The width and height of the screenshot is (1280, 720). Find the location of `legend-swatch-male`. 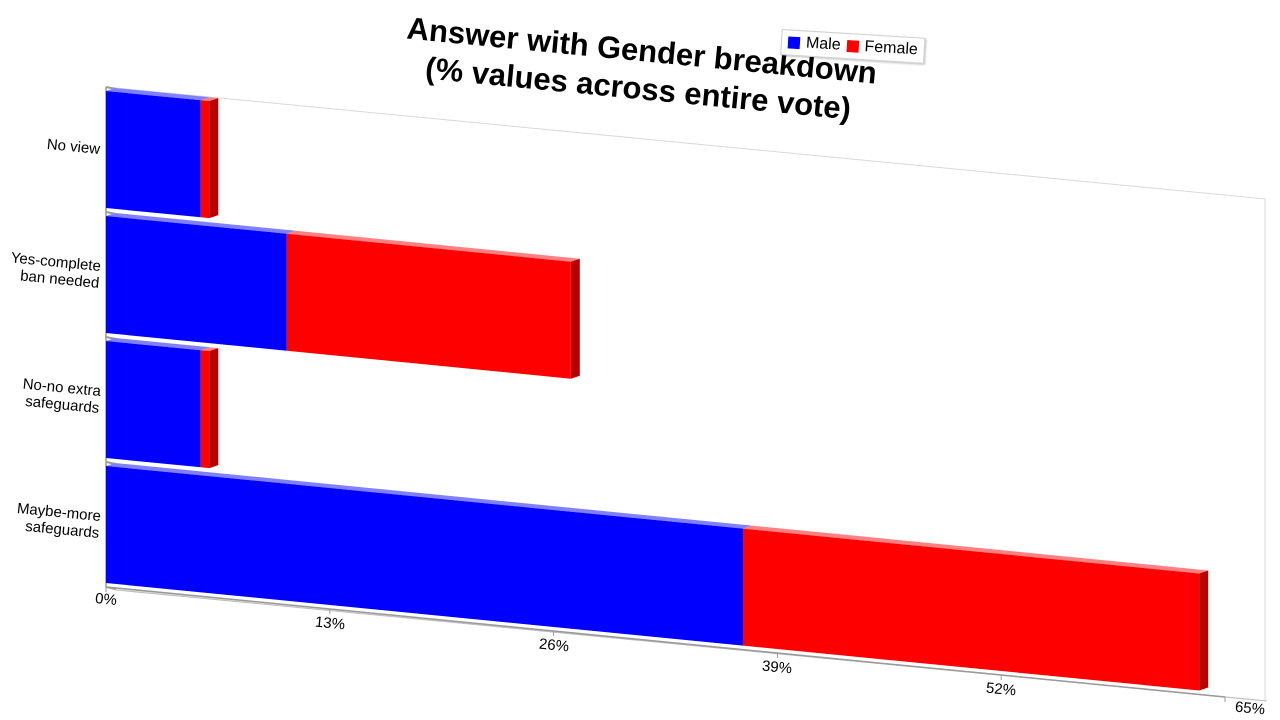

legend-swatch-male is located at coordinates (794, 43).